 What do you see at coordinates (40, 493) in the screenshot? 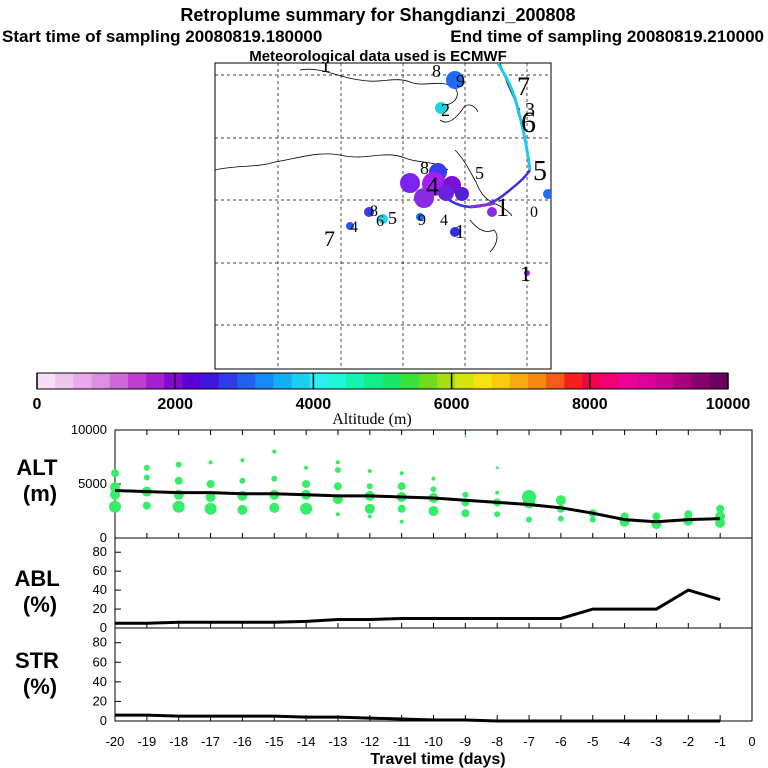
I see `alt-axis-title-line2: (m)` at bounding box center [40, 493].